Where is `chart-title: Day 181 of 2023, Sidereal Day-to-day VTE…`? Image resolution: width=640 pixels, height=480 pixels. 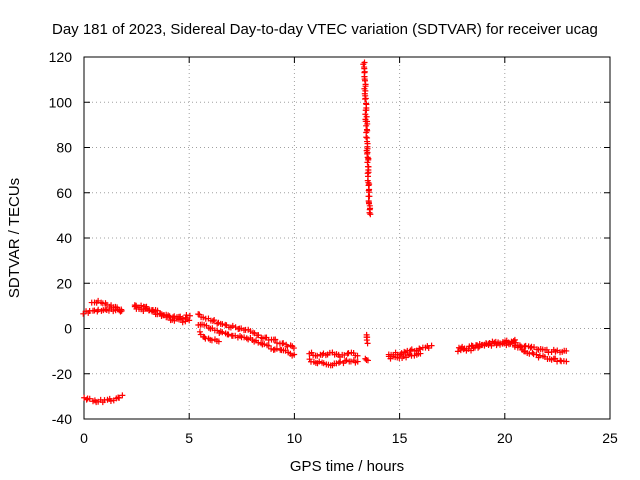
chart-title: Day 181 of 2023, Sidereal Day-to-day VTE… is located at coordinates (325, 29).